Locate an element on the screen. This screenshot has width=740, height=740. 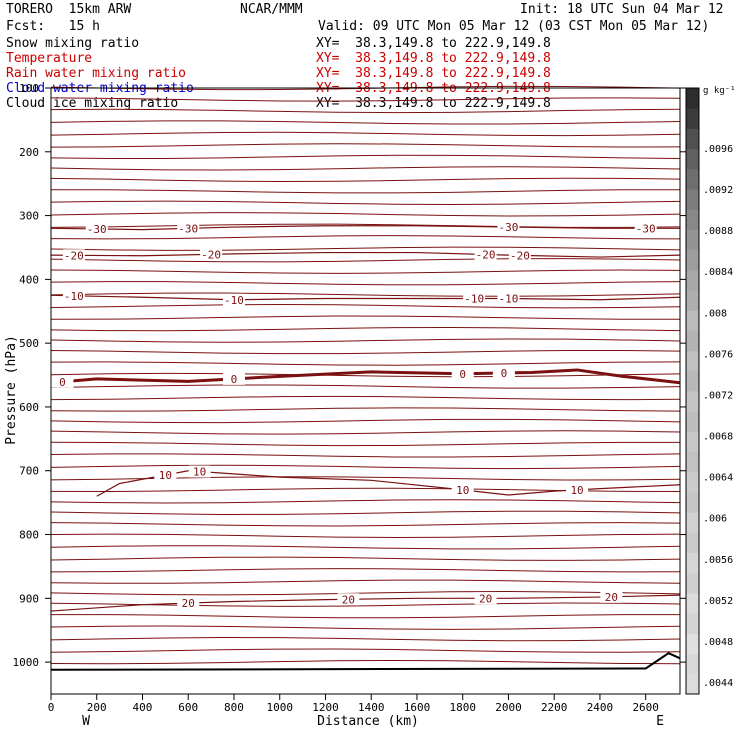
legend-entry-name: Snow mixing ratio is located at coordinates (73, 43).